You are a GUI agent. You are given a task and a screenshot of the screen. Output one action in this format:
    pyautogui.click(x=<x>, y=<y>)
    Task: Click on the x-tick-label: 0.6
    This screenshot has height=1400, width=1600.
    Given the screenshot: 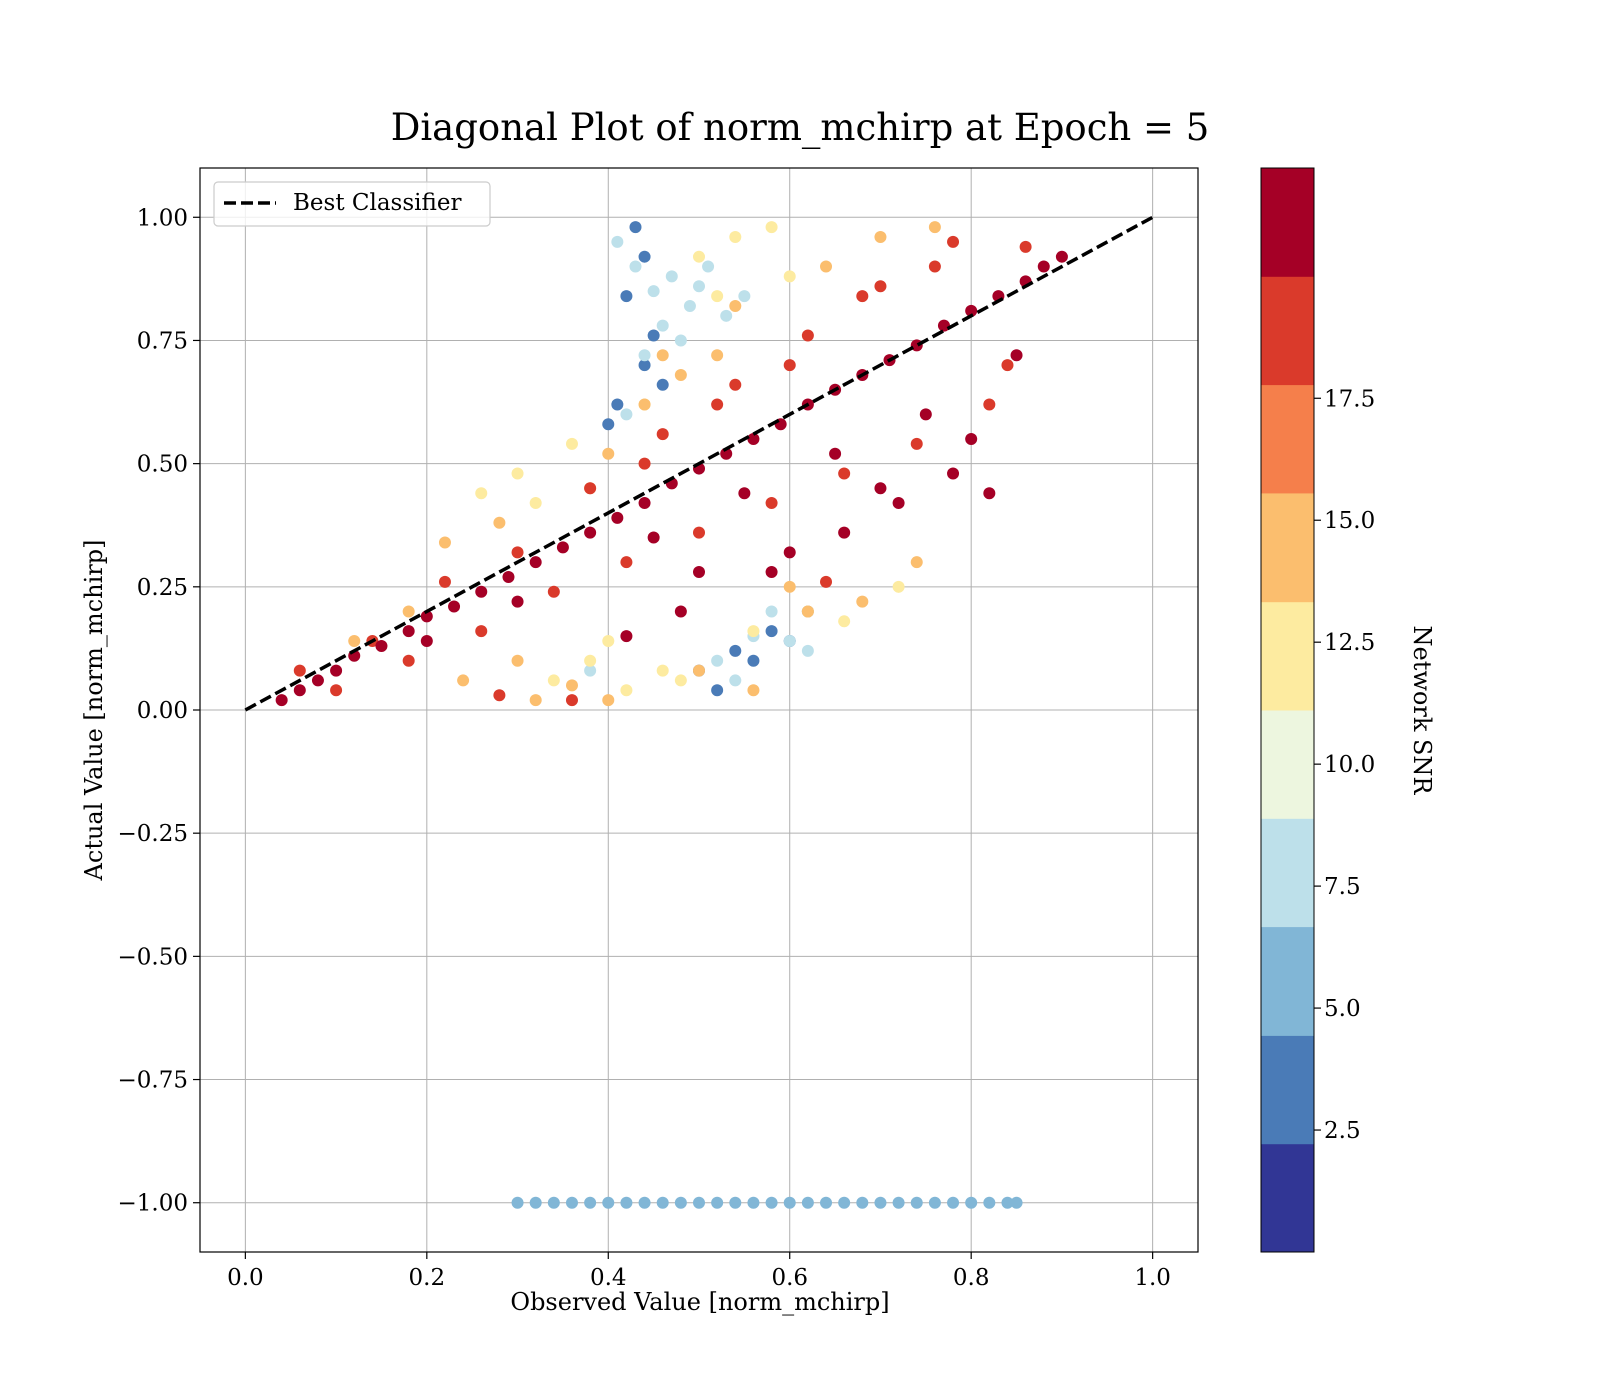 What is the action you would take?
    pyautogui.click(x=789, y=1278)
    